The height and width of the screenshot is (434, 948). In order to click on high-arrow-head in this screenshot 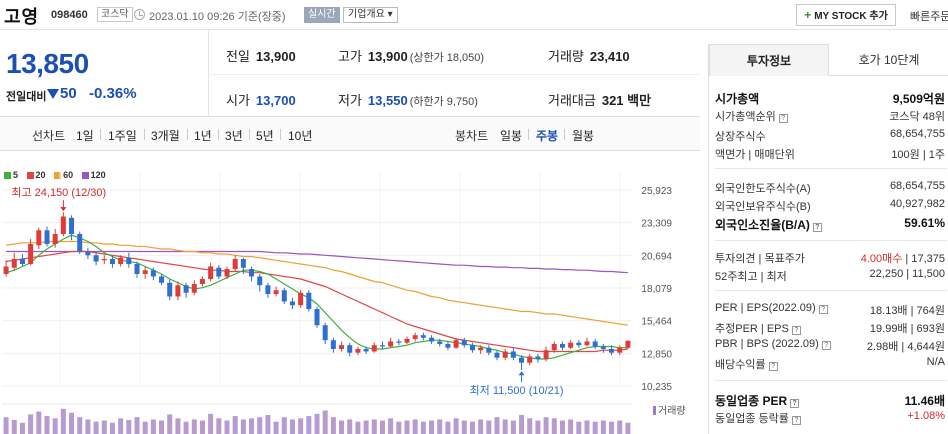, I will do `click(63, 209)`.